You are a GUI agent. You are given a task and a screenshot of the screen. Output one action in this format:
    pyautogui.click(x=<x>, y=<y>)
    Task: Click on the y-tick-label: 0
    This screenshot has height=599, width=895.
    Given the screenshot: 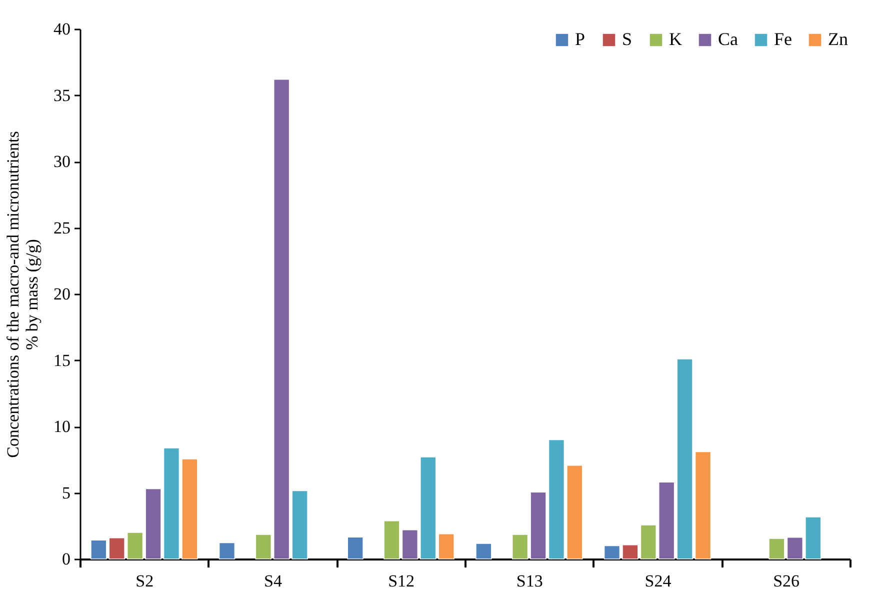 What is the action you would take?
    pyautogui.click(x=66, y=559)
    